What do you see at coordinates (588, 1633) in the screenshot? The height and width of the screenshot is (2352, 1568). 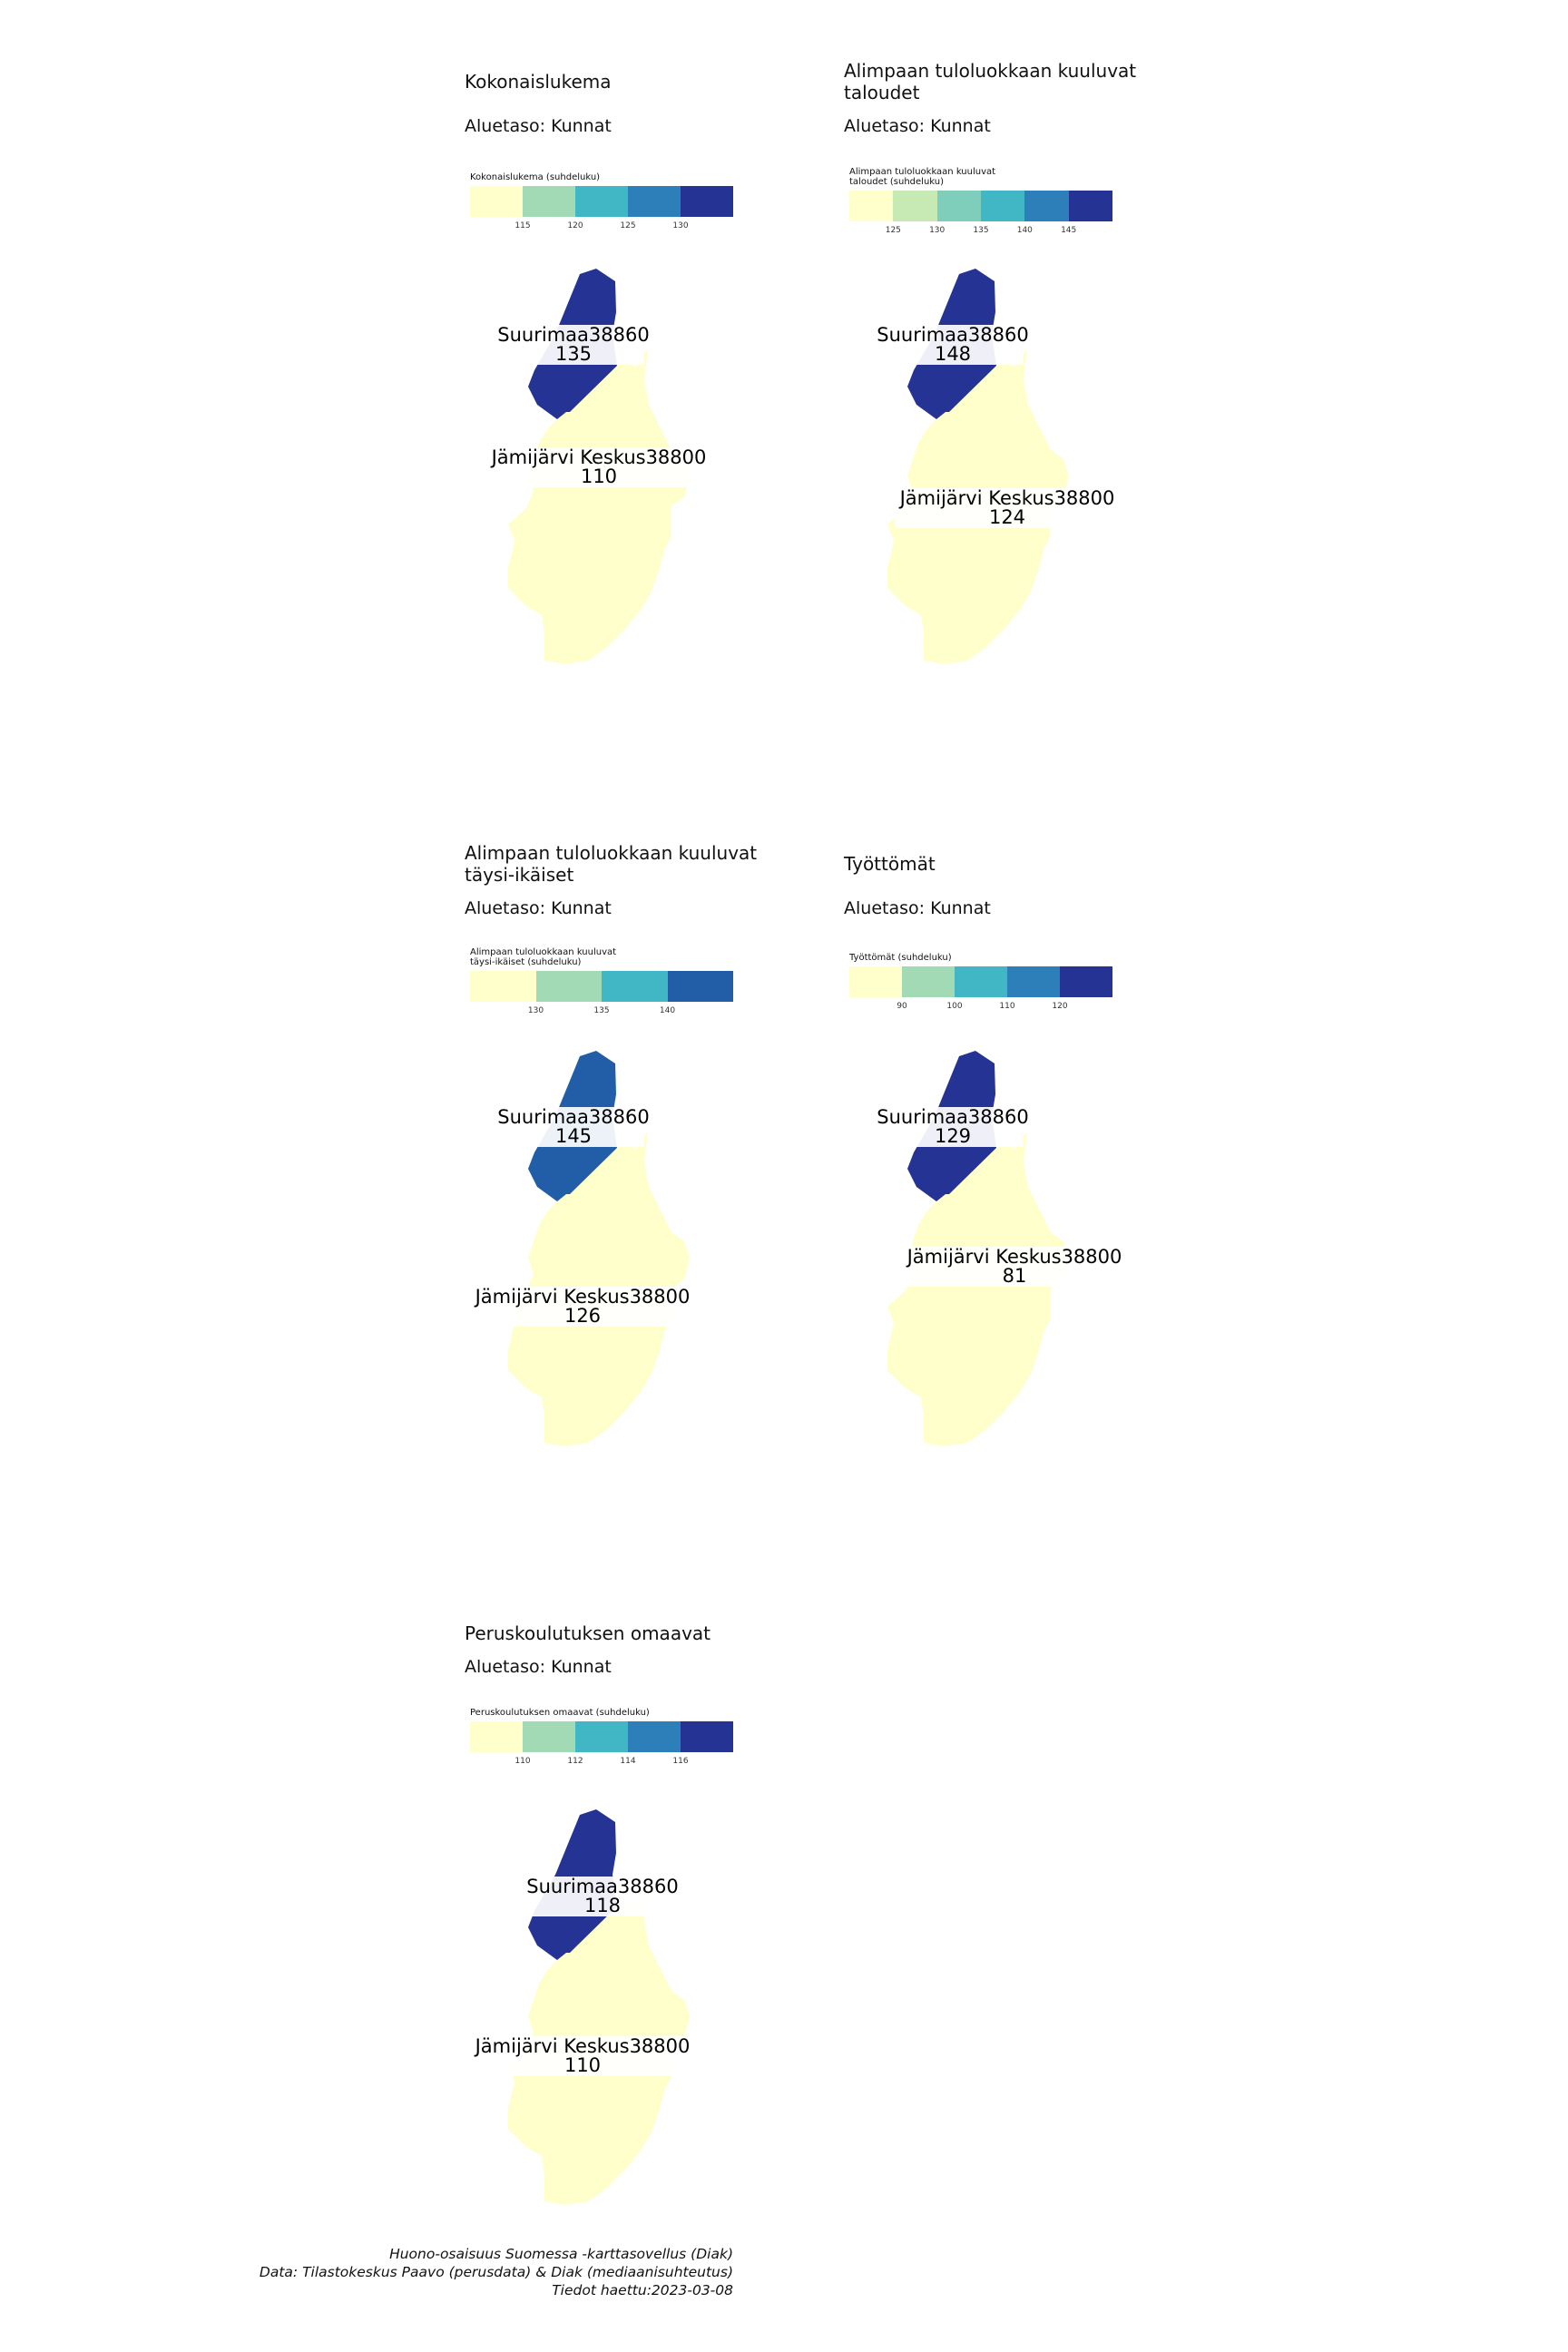 I see `map-title: Peruskoulutuksen omaavat` at bounding box center [588, 1633].